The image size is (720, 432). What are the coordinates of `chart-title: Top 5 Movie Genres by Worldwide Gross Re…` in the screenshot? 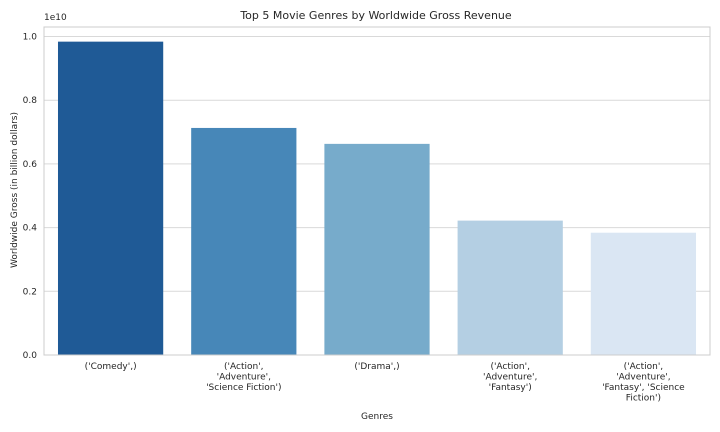 It's located at (375, 15).